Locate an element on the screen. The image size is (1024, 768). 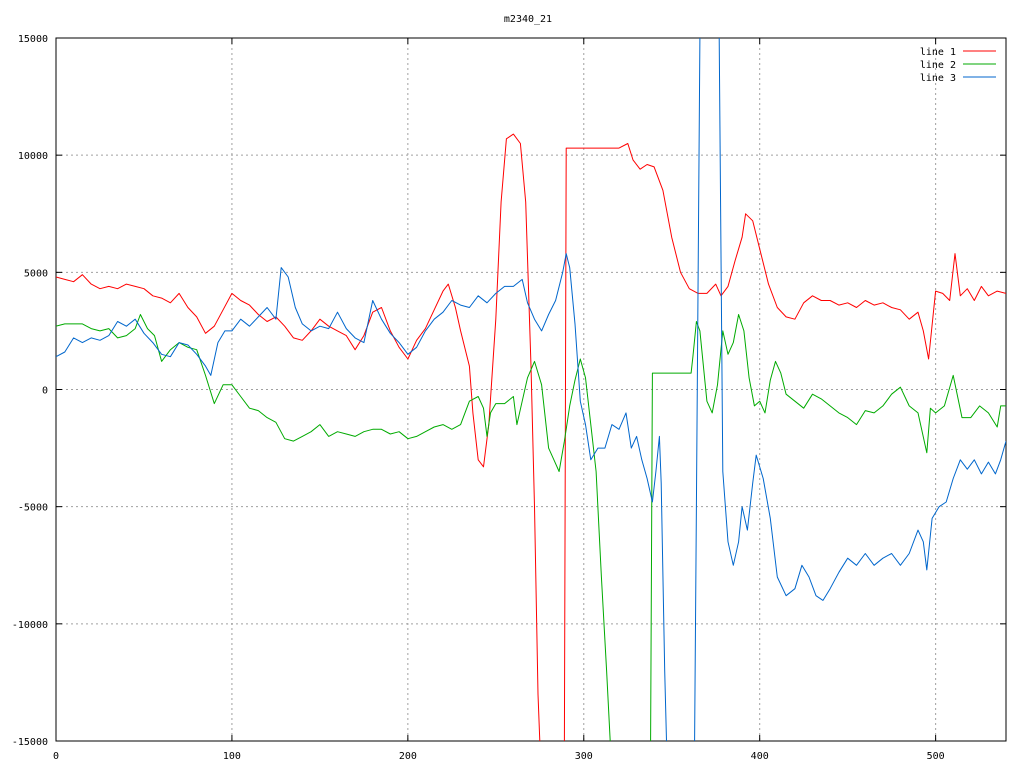
x-tick-label: 200 is located at coordinates (408, 756).